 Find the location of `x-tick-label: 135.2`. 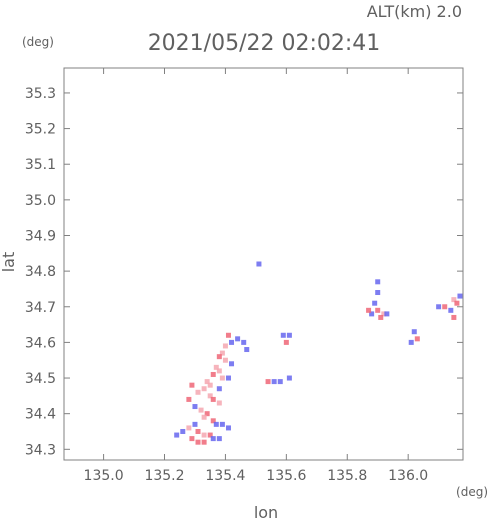

x-tick-label: 135.2 is located at coordinates (164, 476).